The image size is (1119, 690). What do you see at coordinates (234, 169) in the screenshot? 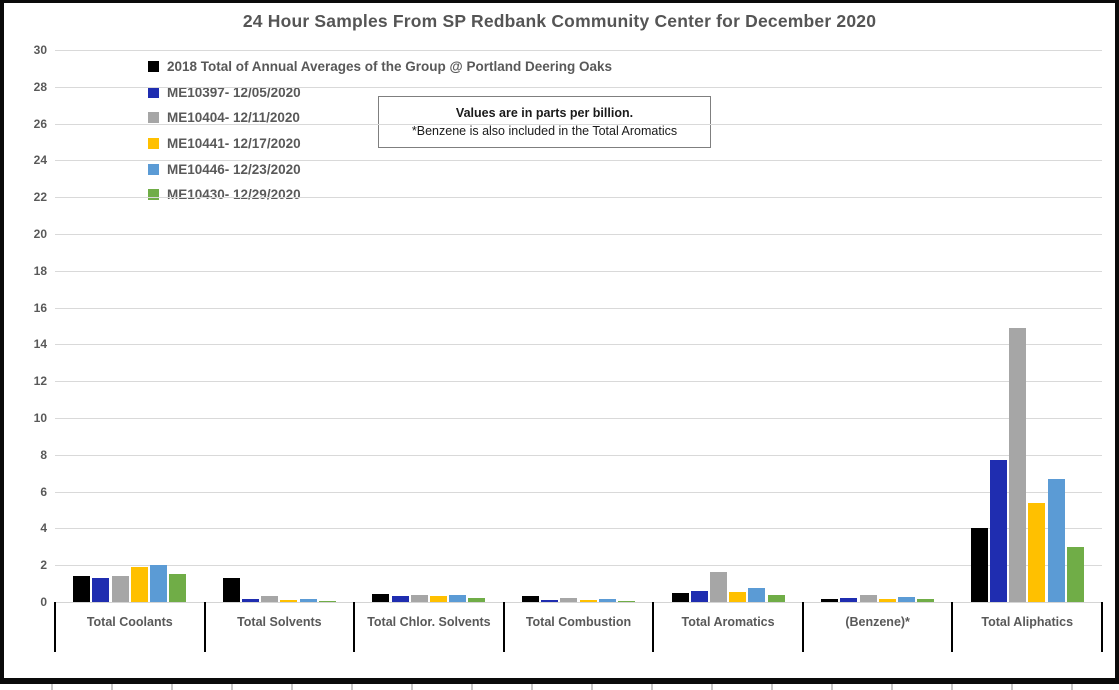
I see `legend-label: ME10446- 12/23/2020` at bounding box center [234, 169].